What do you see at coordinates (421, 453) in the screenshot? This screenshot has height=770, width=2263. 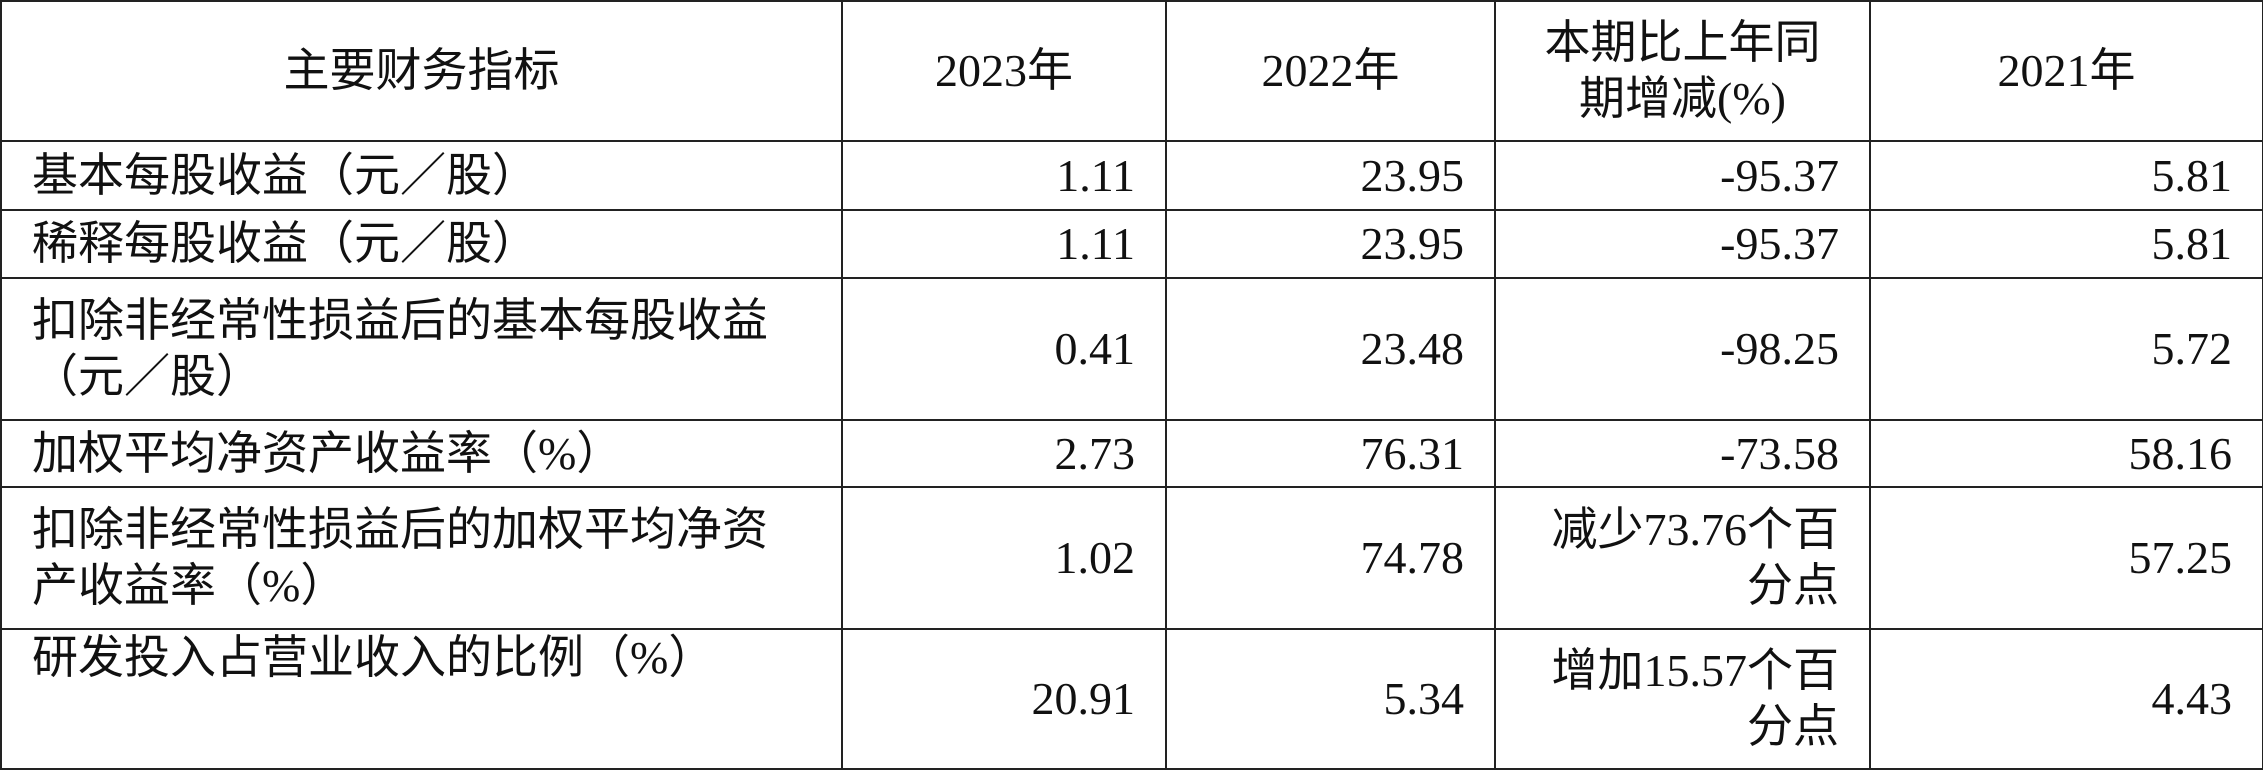 I see `row-label: 加权平均净资产收益率（%）` at bounding box center [421, 453].